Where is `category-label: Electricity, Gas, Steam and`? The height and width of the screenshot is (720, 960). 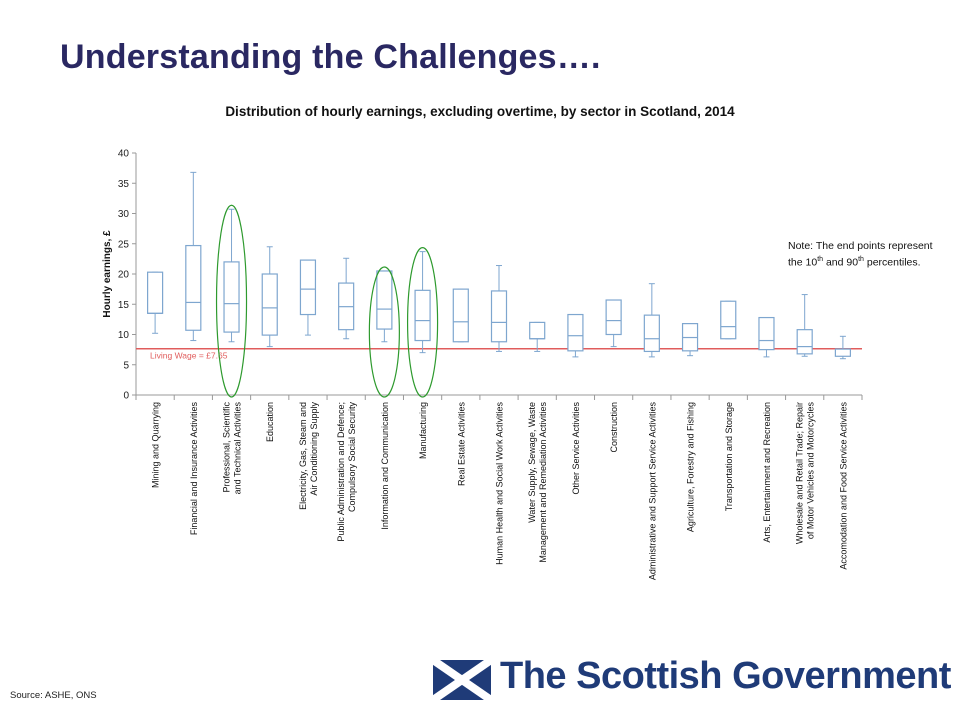
category-label: Electricity, Gas, Steam and is located at coordinates (303, 456).